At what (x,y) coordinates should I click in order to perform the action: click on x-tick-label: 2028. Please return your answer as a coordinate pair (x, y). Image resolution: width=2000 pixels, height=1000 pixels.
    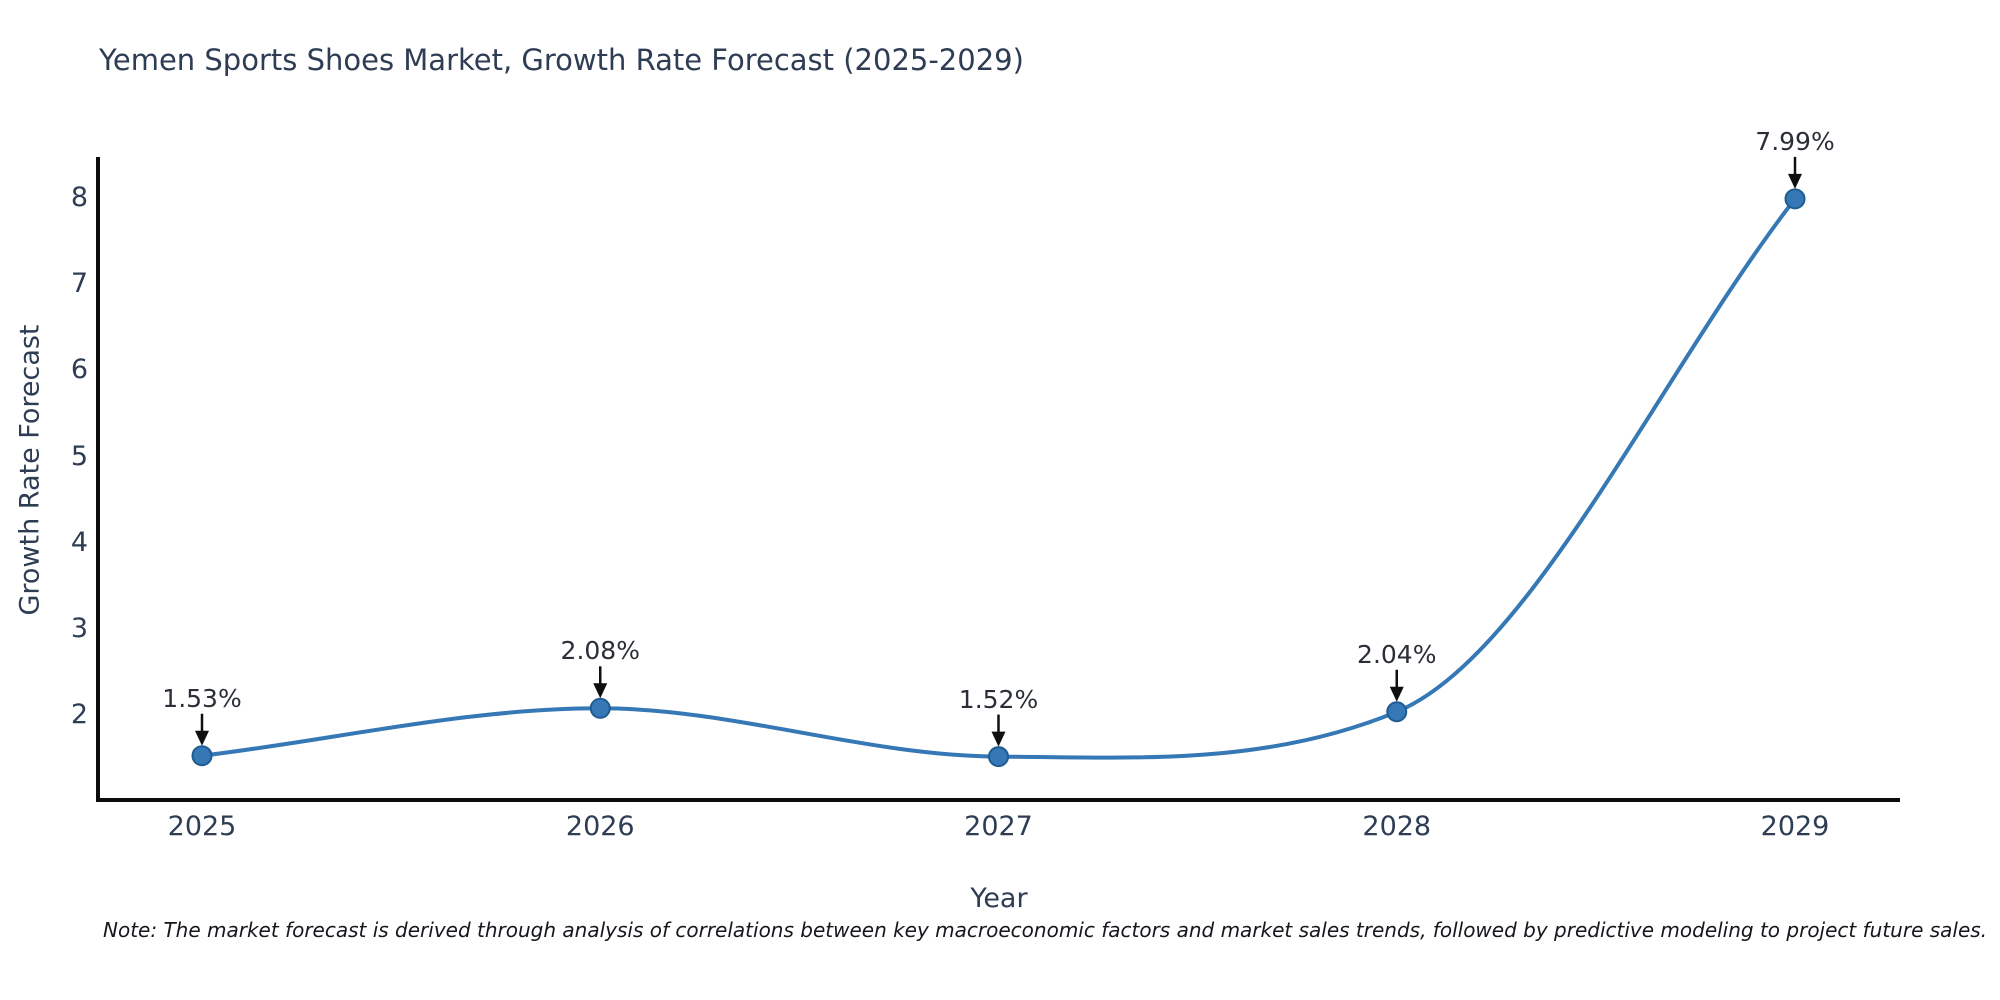
    Looking at the image, I should click on (1397, 826).